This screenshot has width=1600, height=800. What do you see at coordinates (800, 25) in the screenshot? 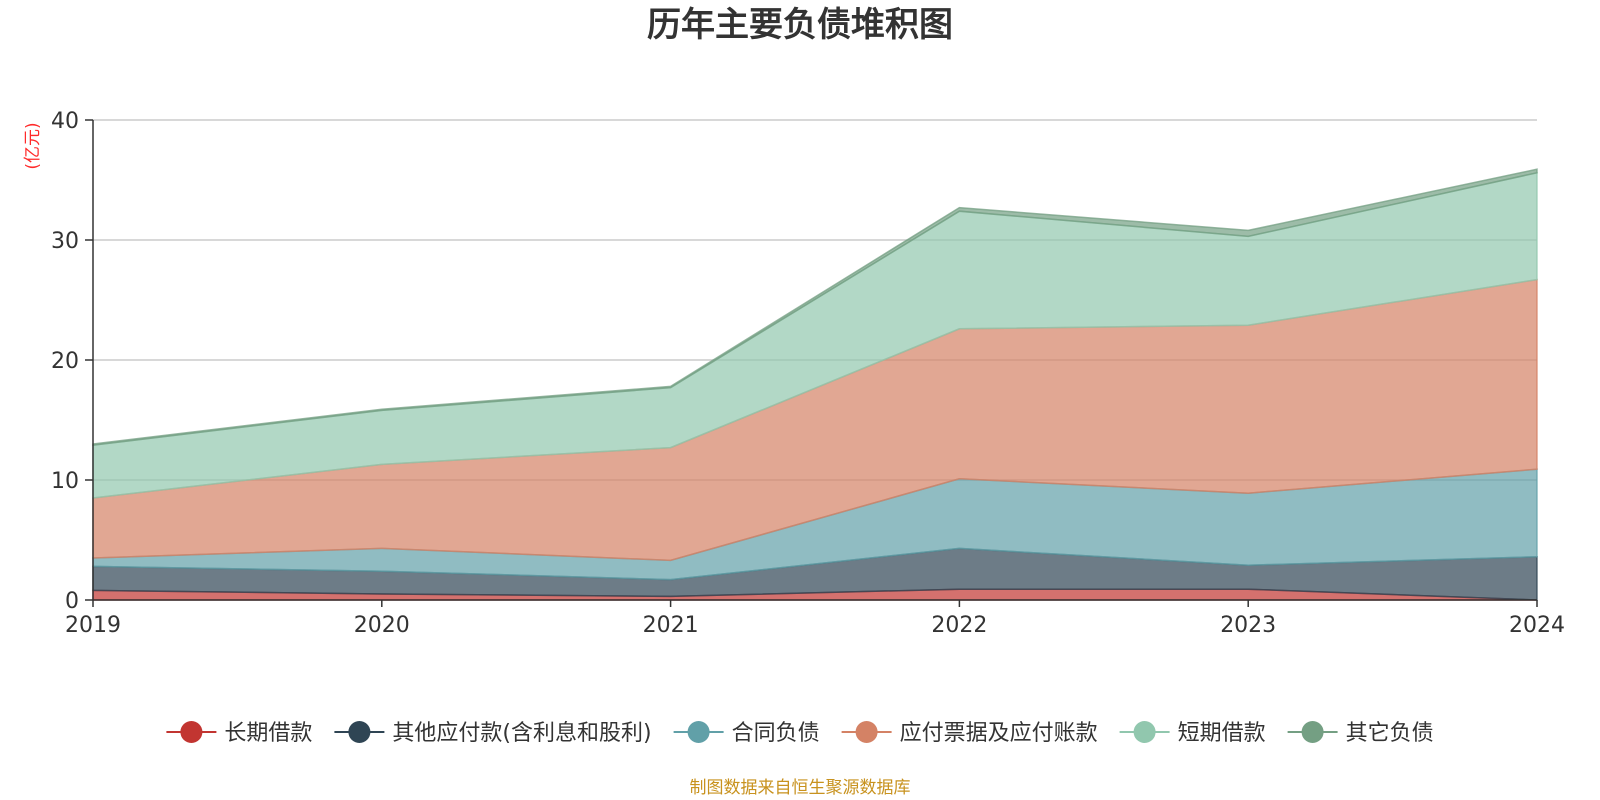
I see `chart-title: 历年主要负债堆积图` at bounding box center [800, 25].